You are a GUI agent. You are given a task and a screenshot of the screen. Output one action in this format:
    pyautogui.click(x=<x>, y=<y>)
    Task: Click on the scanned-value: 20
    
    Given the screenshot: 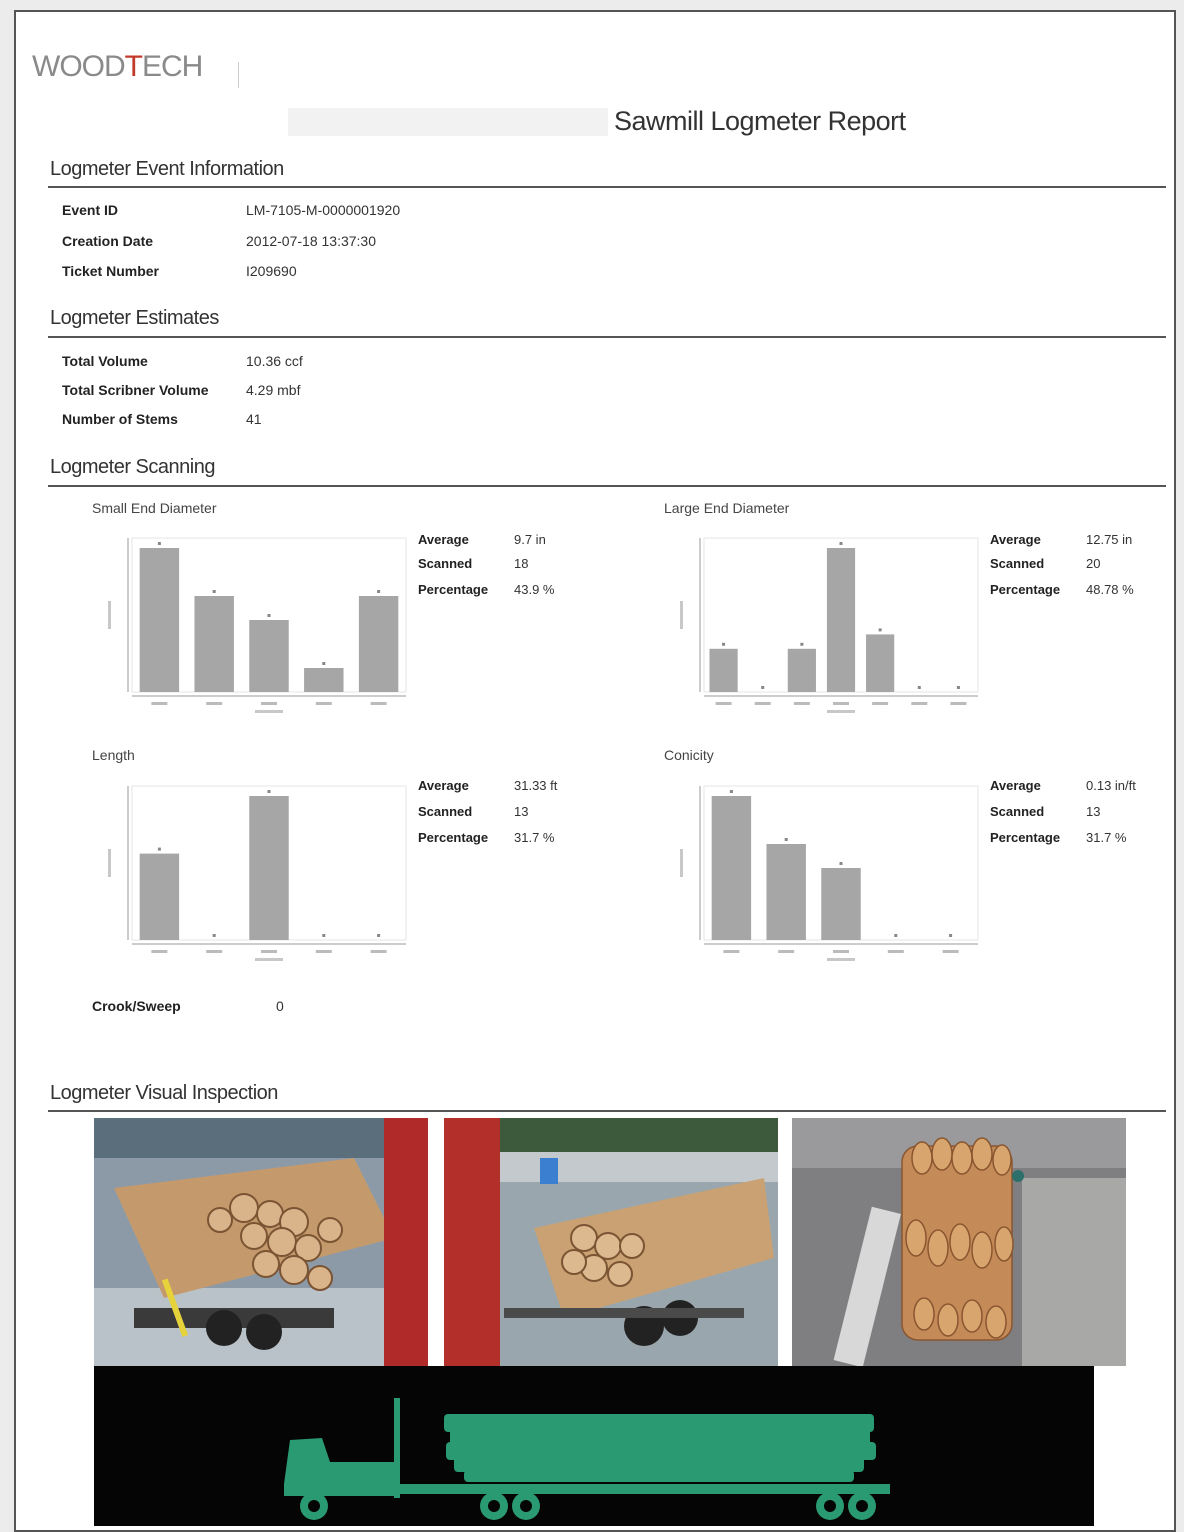 What is the action you would take?
    pyautogui.click(x=1093, y=563)
    